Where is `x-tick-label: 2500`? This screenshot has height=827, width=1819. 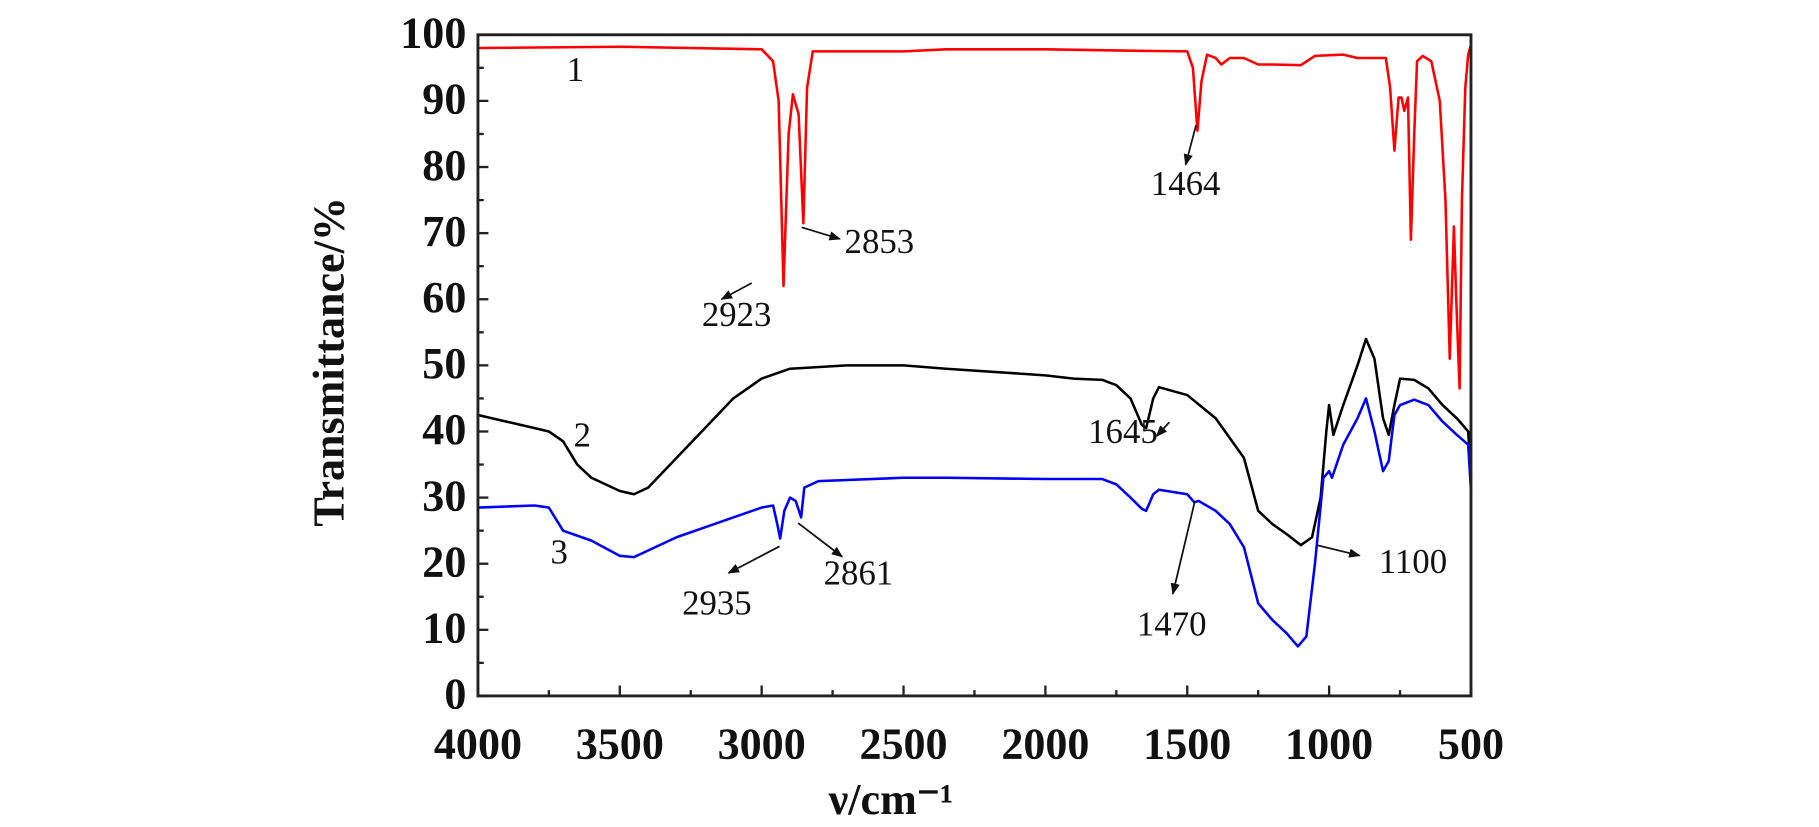
x-tick-label: 2500 is located at coordinates (903, 744).